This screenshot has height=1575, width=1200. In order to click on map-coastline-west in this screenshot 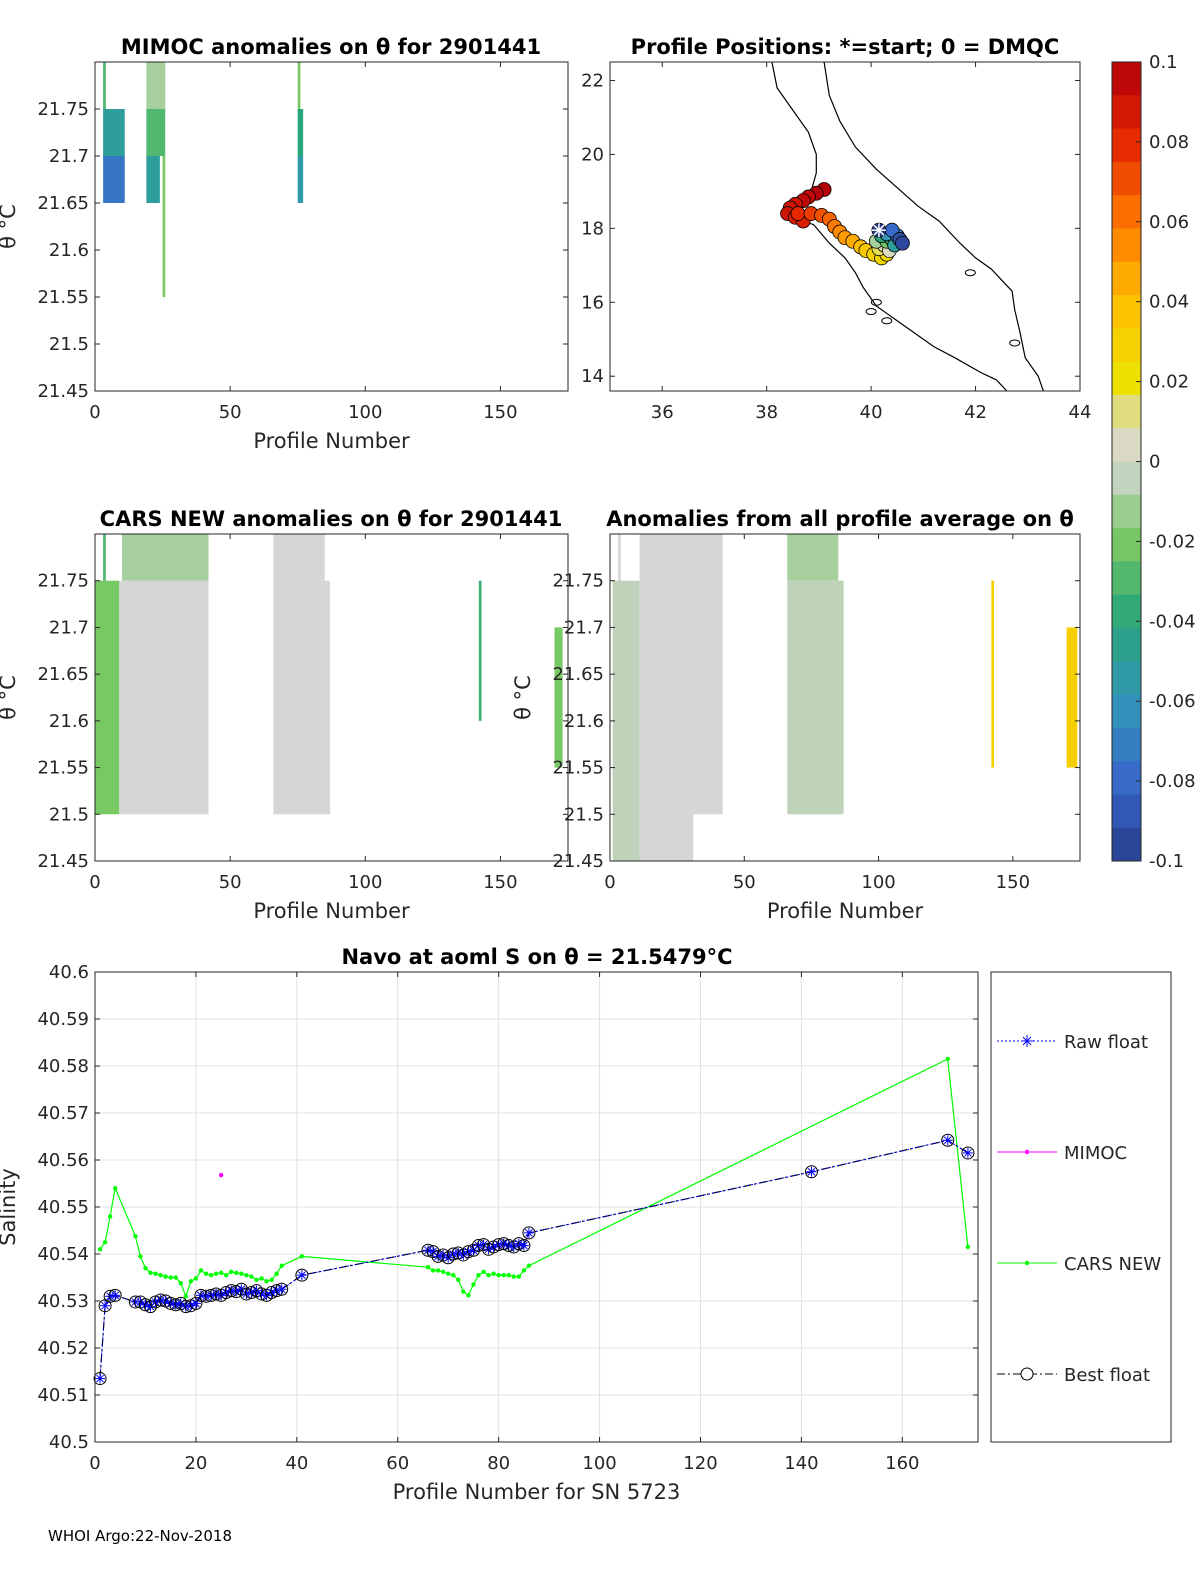, I will do `click(889, 226)`.